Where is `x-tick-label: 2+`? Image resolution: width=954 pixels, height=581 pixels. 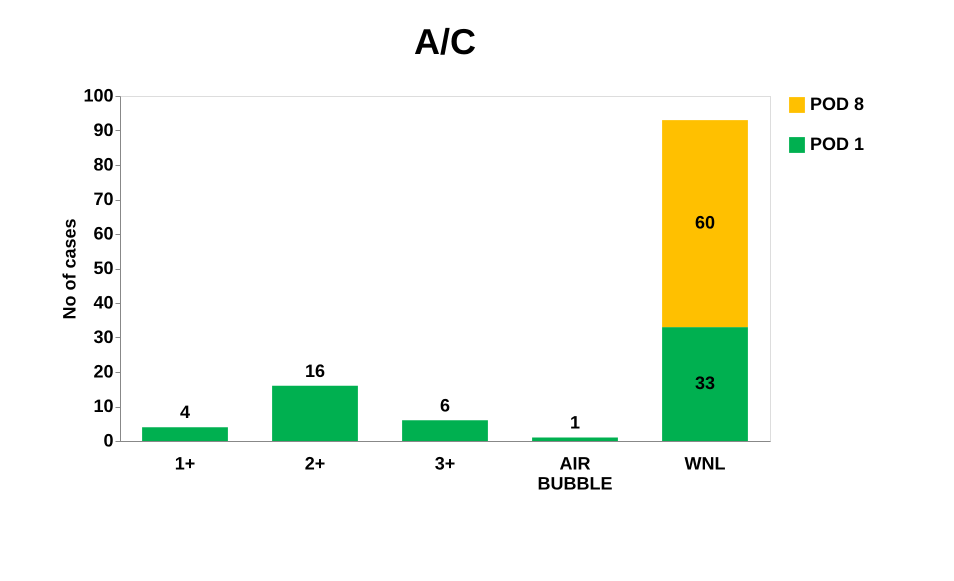
x-tick-label: 2+ is located at coordinates (315, 464).